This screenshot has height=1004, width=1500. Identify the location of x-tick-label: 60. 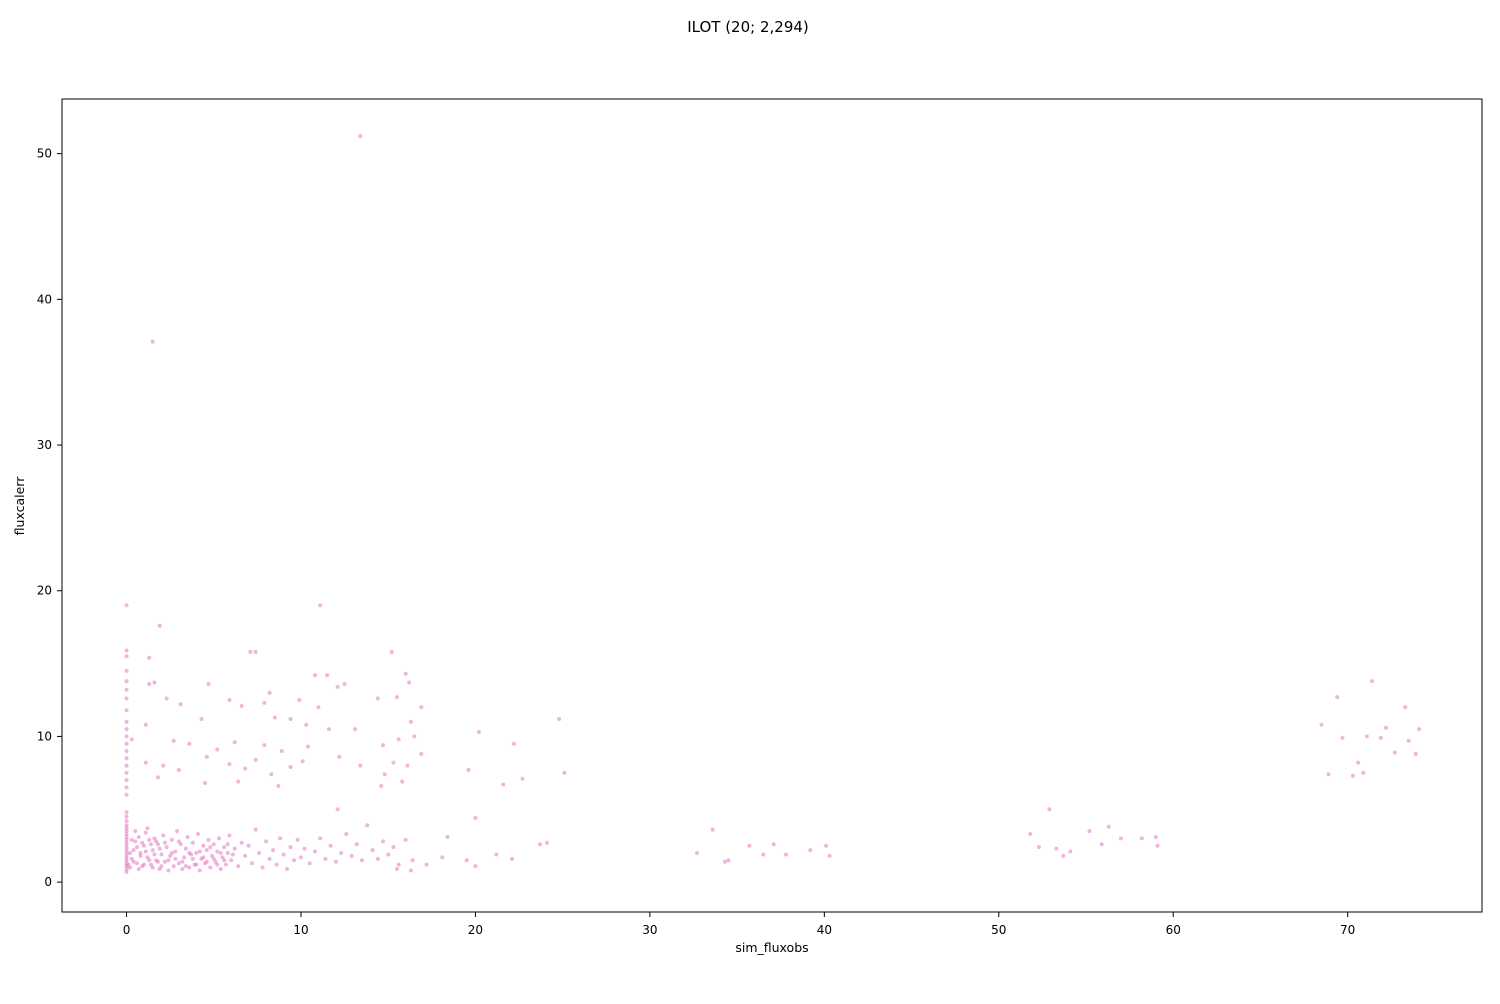
(1173, 930).